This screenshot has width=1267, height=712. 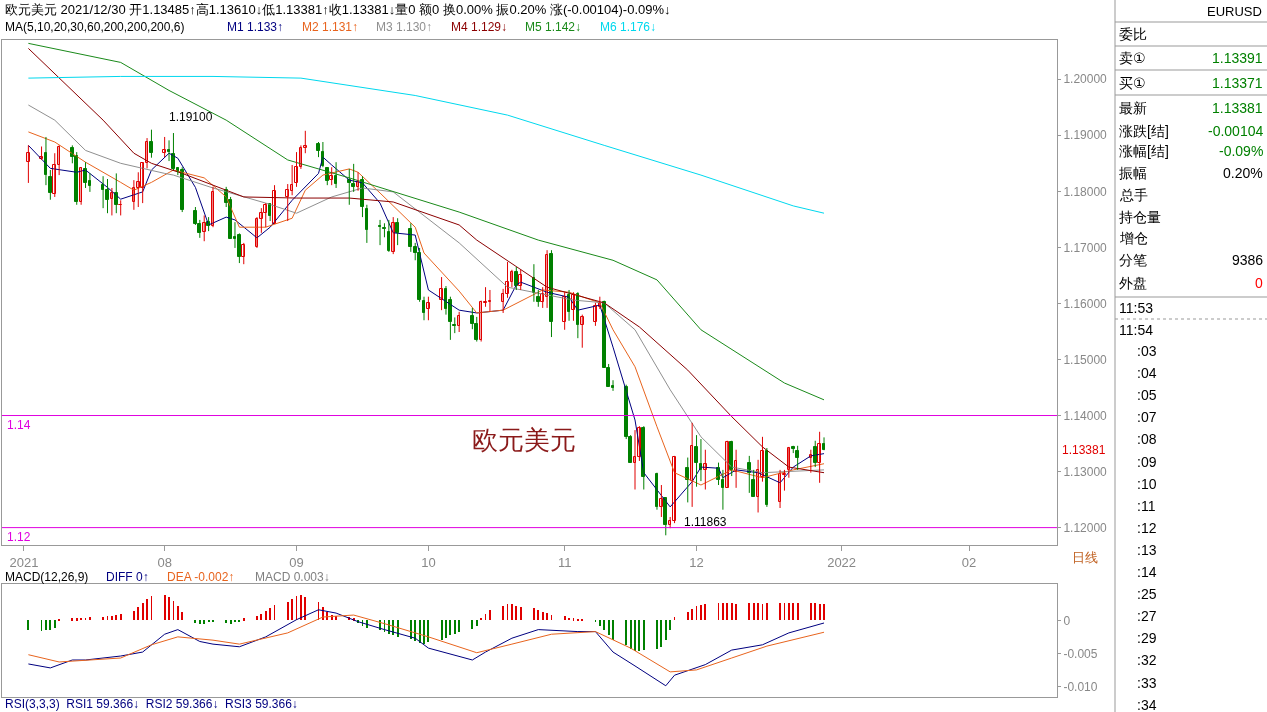 What do you see at coordinates (1236, 131) in the screenshot?
I see `text: -0.00104` at bounding box center [1236, 131].